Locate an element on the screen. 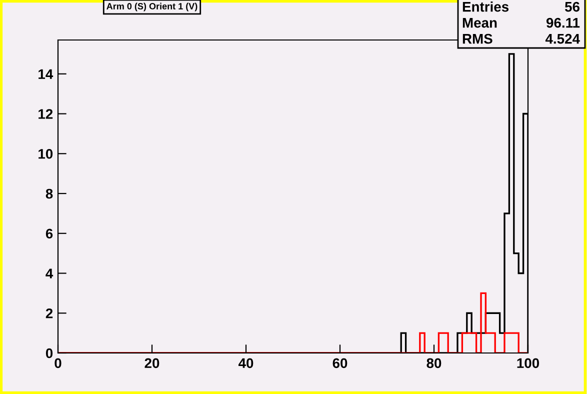 Image resolution: width=587 pixels, height=394 pixels. x-tick-label: 0 is located at coordinates (58, 363).